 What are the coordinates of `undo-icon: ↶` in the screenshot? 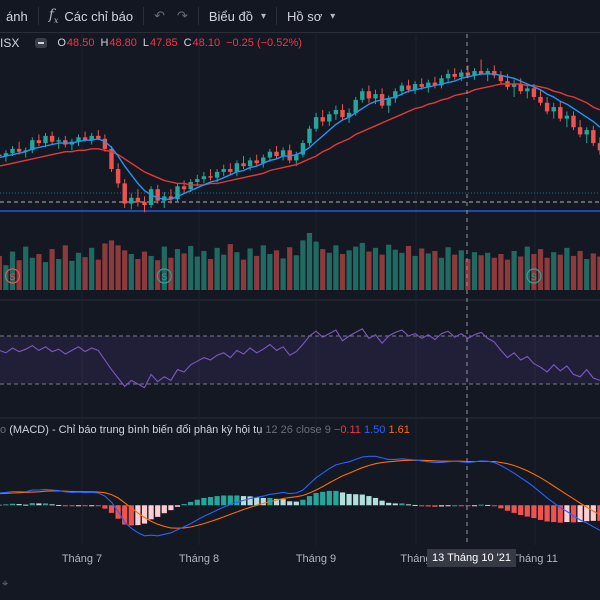 It's located at (159, 15).